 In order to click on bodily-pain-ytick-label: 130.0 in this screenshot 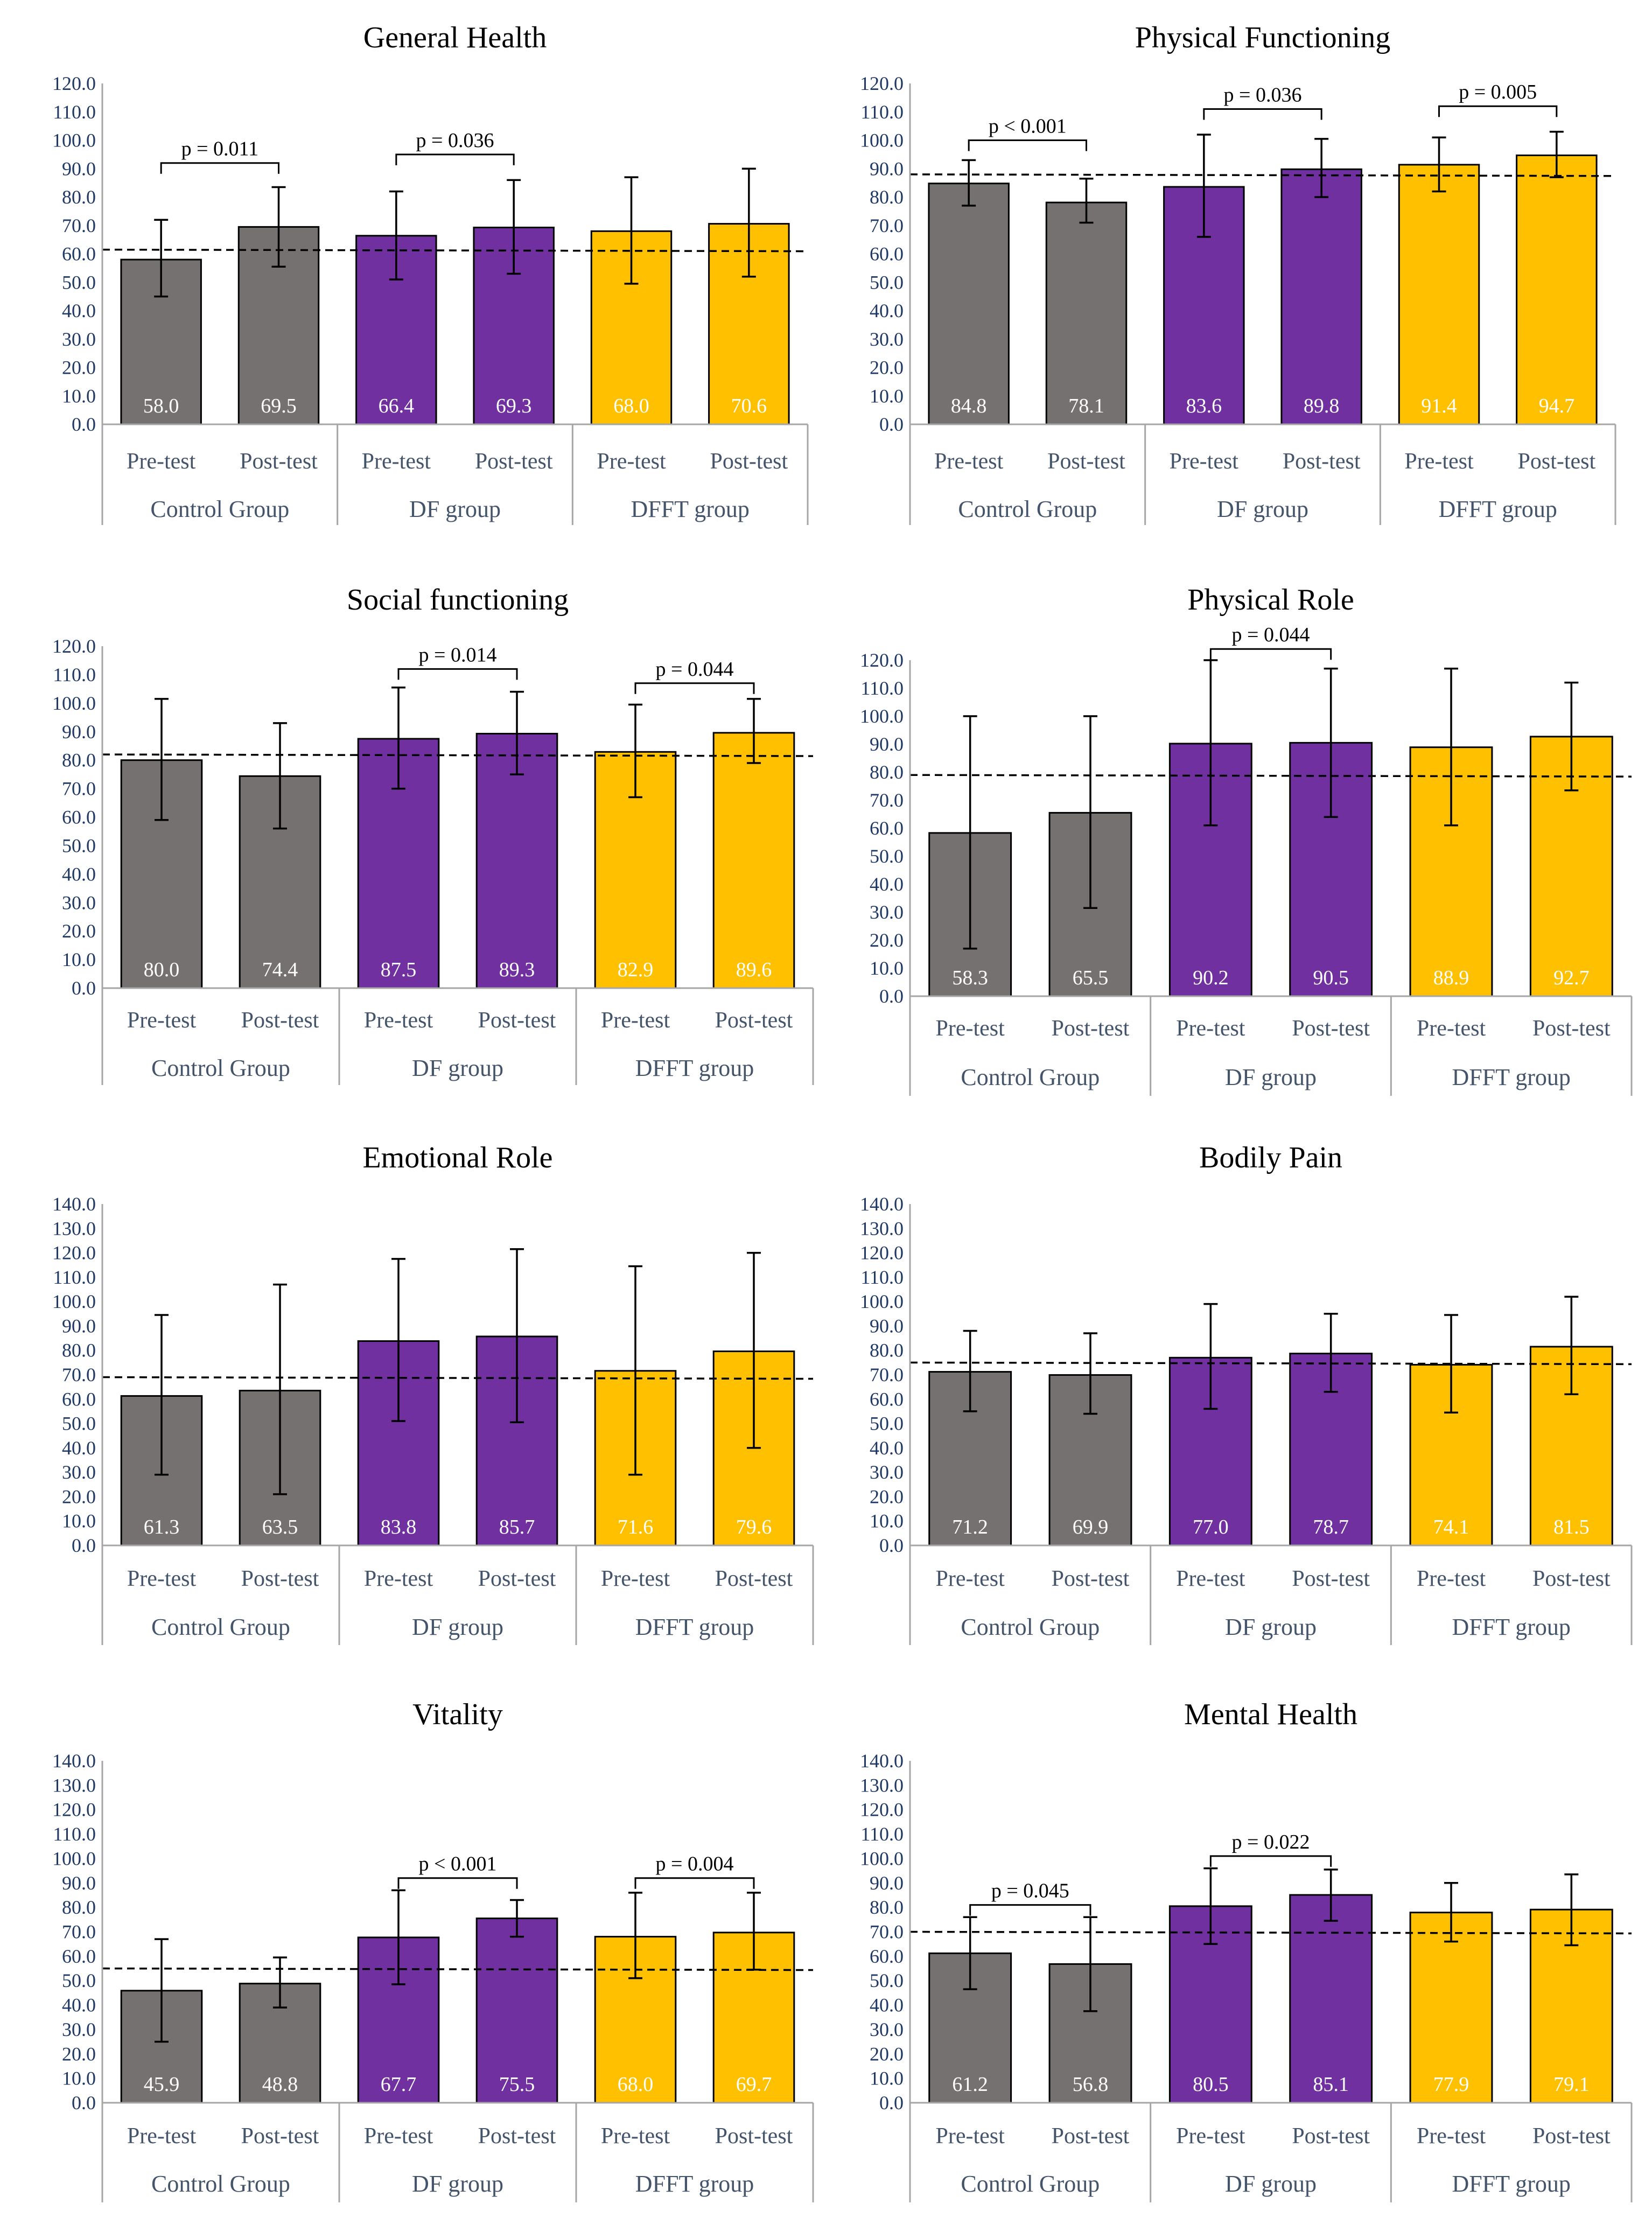, I will do `click(882, 1228)`.